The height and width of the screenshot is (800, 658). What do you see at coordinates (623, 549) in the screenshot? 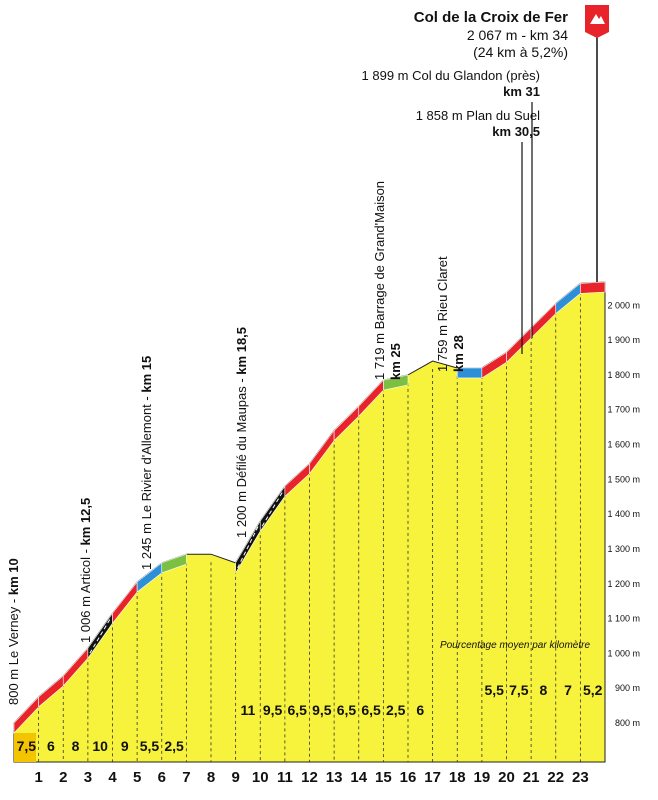
I see `y-tick-label: 1 300 m` at bounding box center [623, 549].